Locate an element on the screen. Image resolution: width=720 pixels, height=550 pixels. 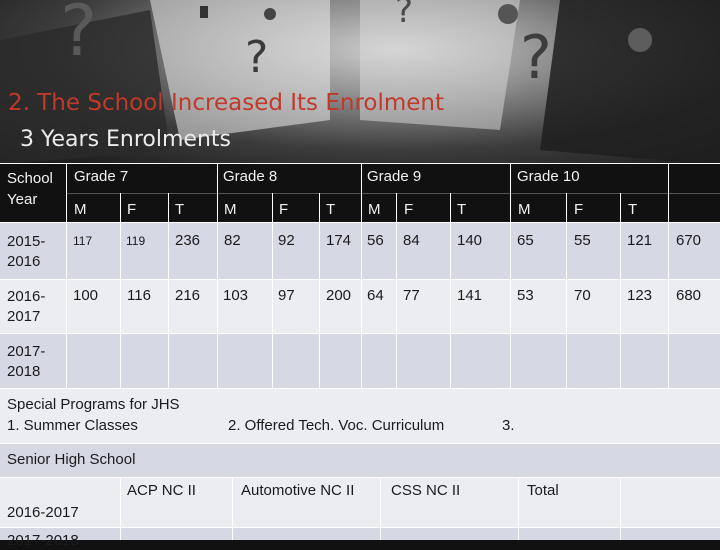
total-cell: 670 is located at coordinates (689, 240).